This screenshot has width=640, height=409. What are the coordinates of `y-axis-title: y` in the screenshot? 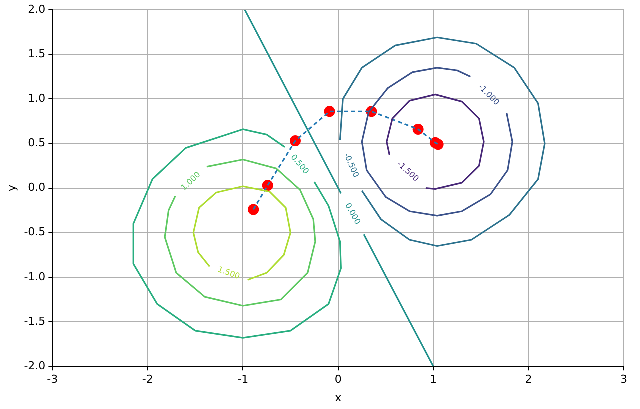 It's located at (11, 188).